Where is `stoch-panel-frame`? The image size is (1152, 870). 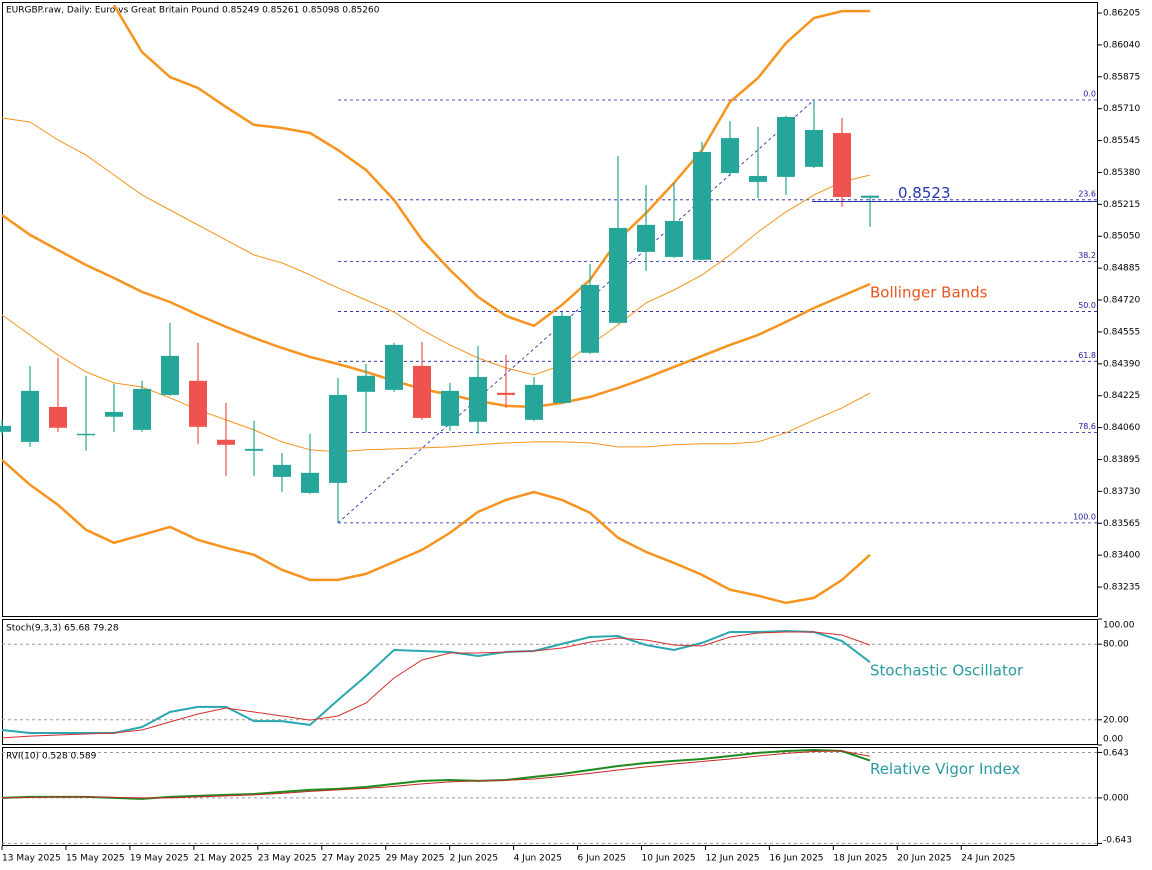
stoch-panel-frame is located at coordinates (550, 682).